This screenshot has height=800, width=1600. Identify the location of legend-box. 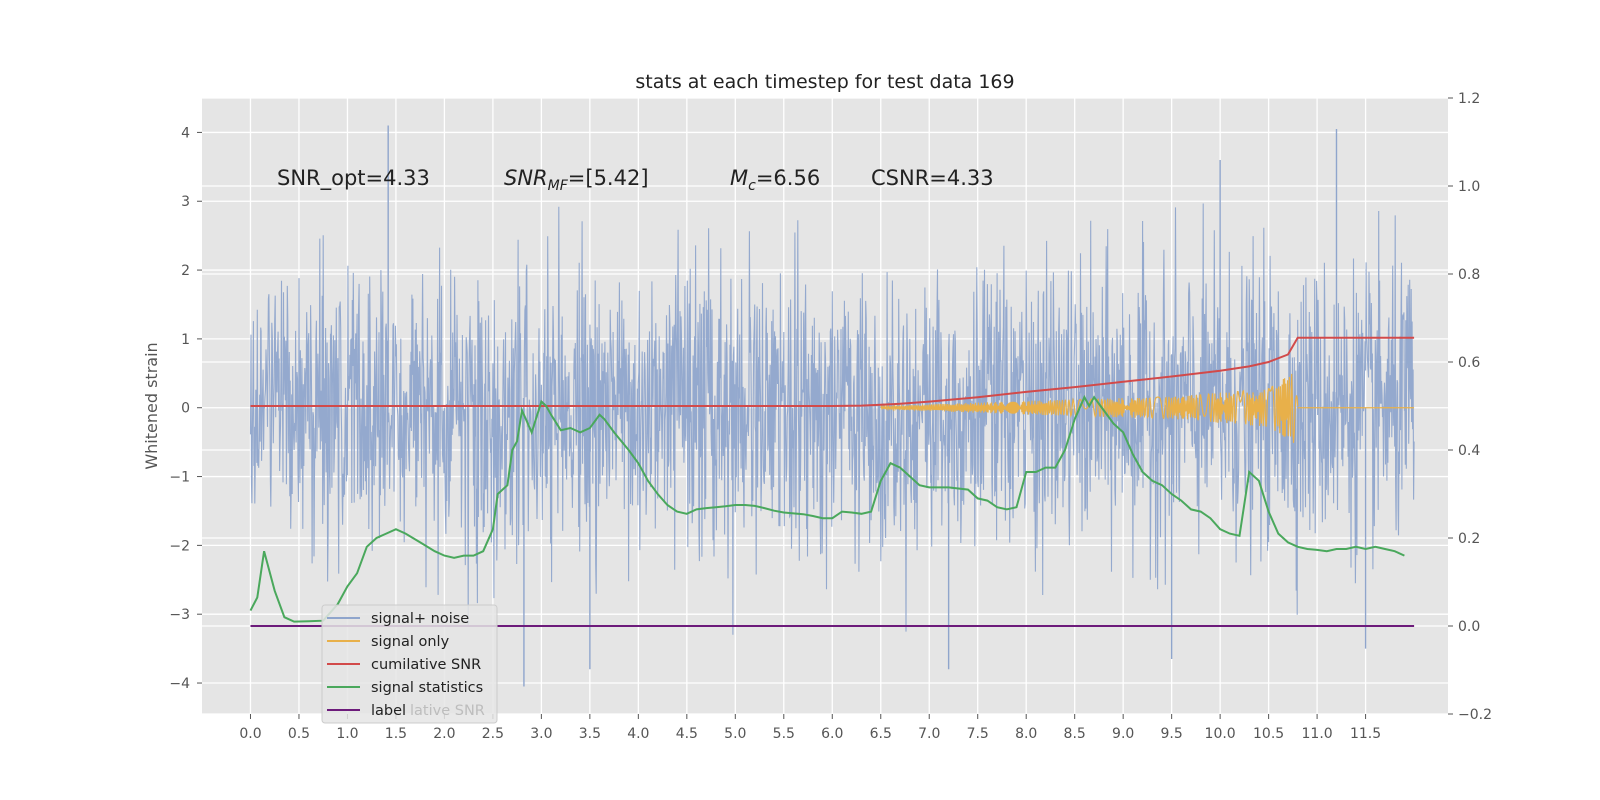
(409, 664).